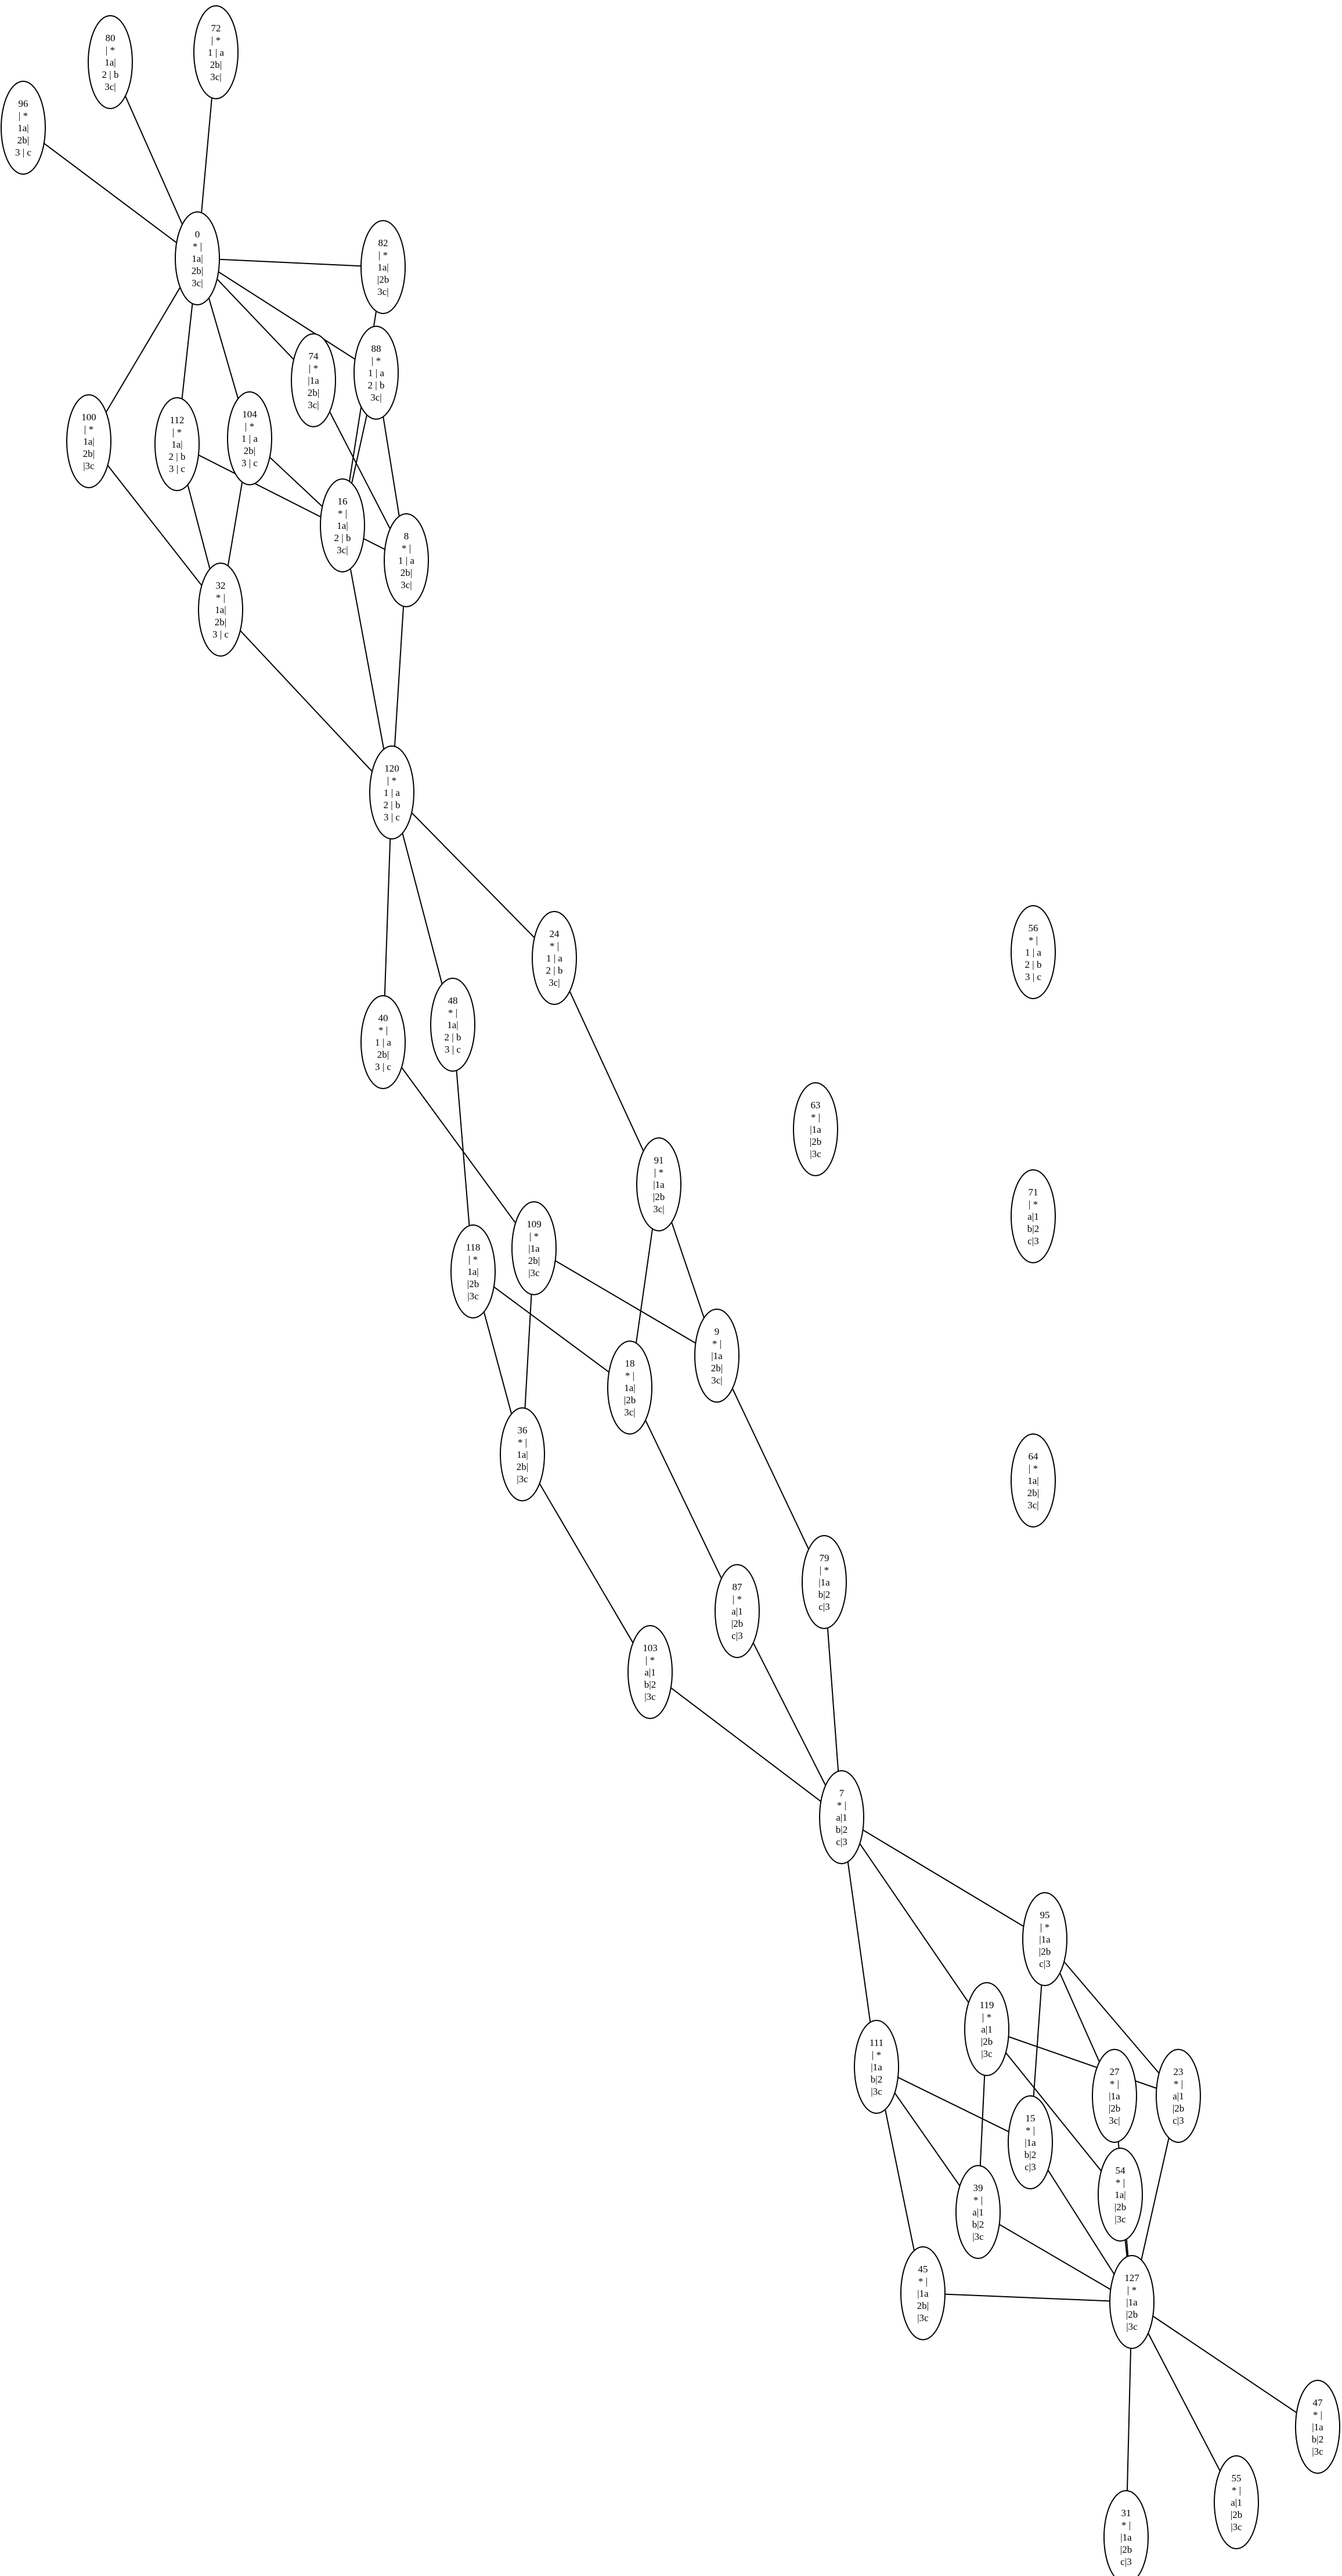 Image resolution: width=1342 pixels, height=2576 pixels. I want to click on node-103: 103 | *a|1b|2|3c, so click(650, 1672).